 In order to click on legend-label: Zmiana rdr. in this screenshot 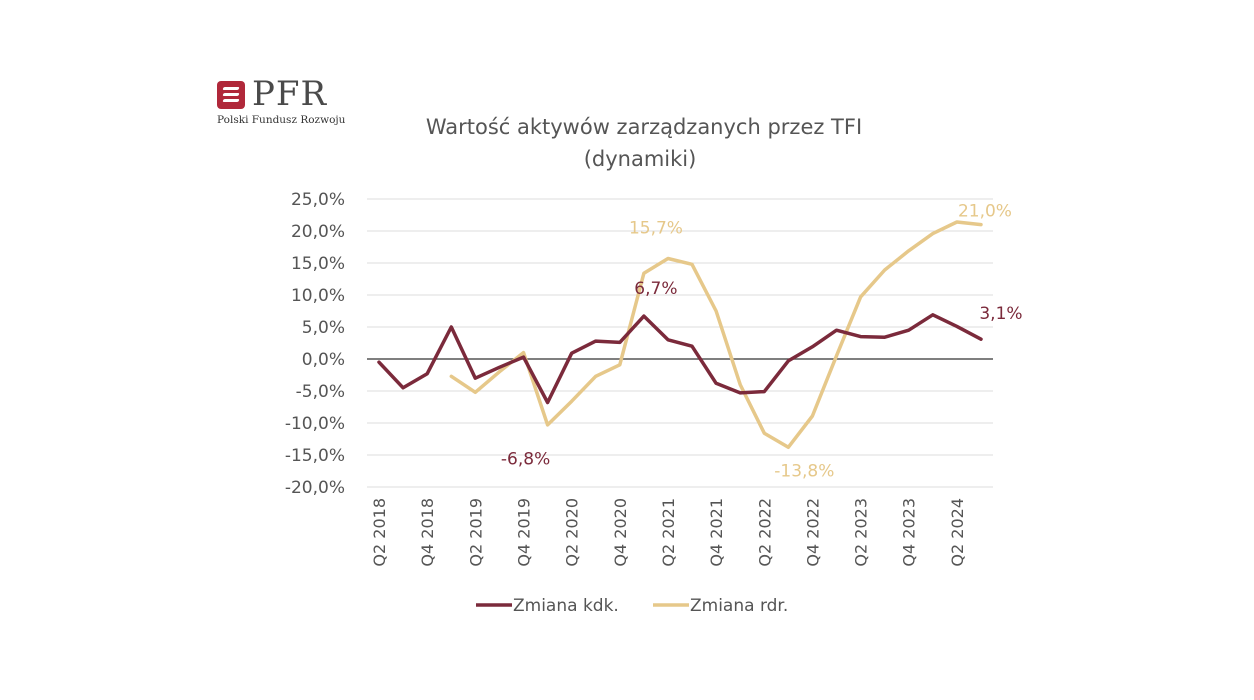, I will do `click(739, 606)`.